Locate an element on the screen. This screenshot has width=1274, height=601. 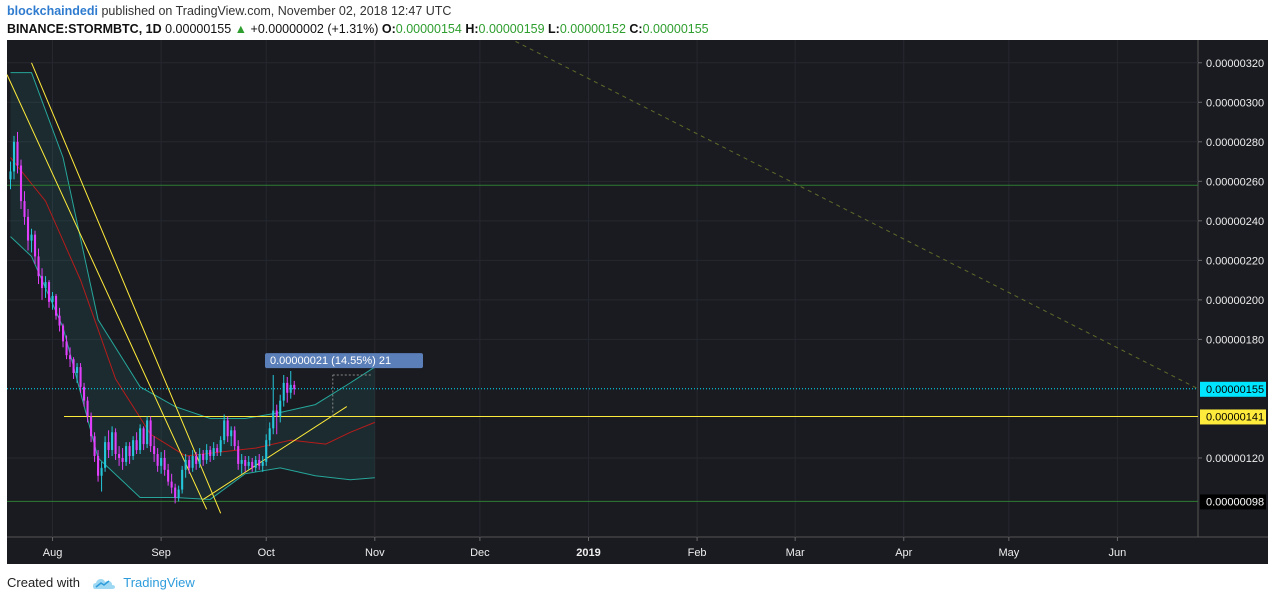
author-link: blockchaindedi is located at coordinates (52, 11).